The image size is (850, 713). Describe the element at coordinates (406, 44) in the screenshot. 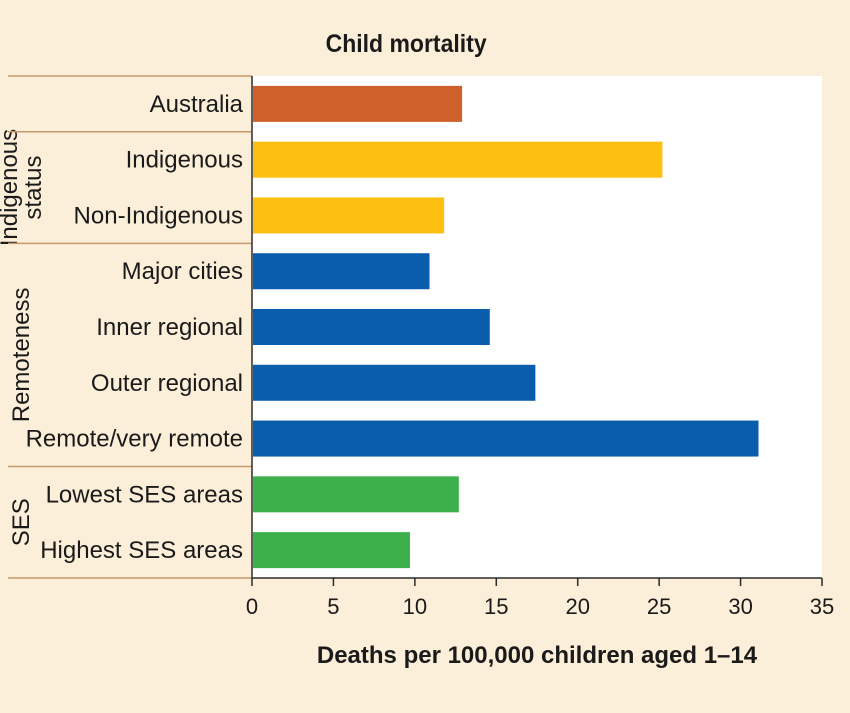

I see `chart-title: Child mortality` at that location.